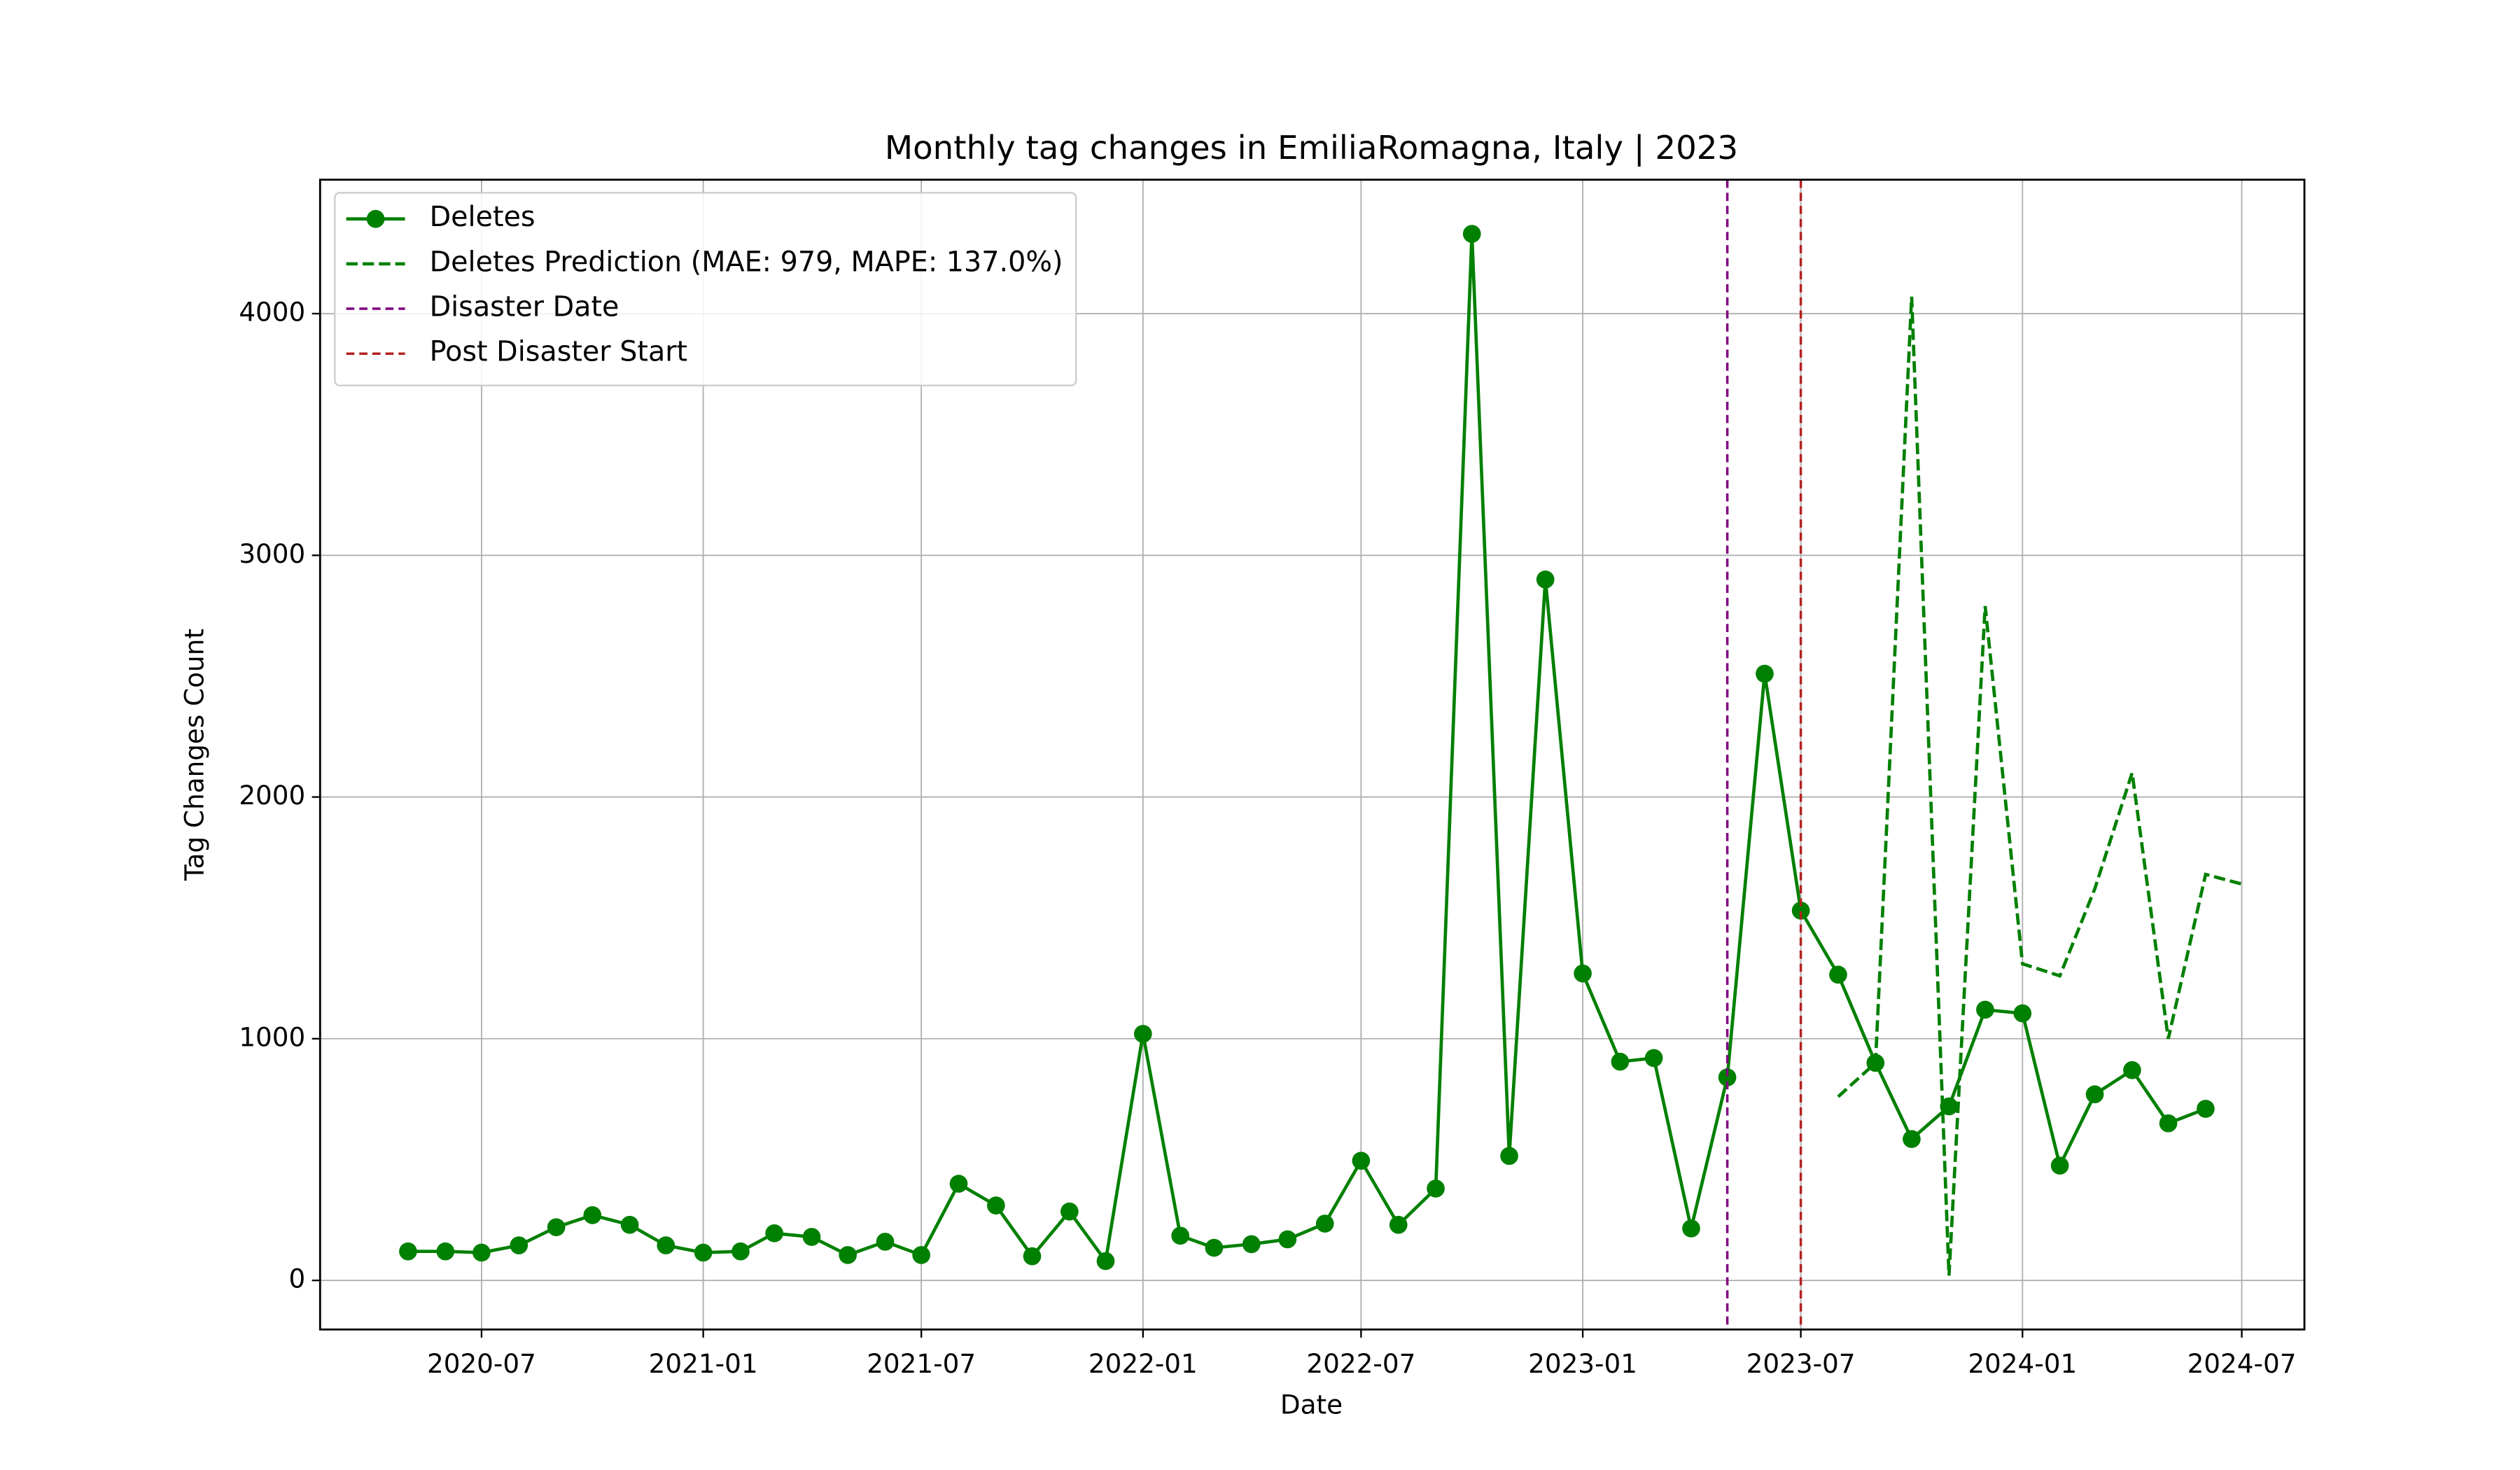 The width and height of the screenshot is (2520, 1470). Describe the element at coordinates (272, 795) in the screenshot. I see `y-tick-label: 2000` at that location.